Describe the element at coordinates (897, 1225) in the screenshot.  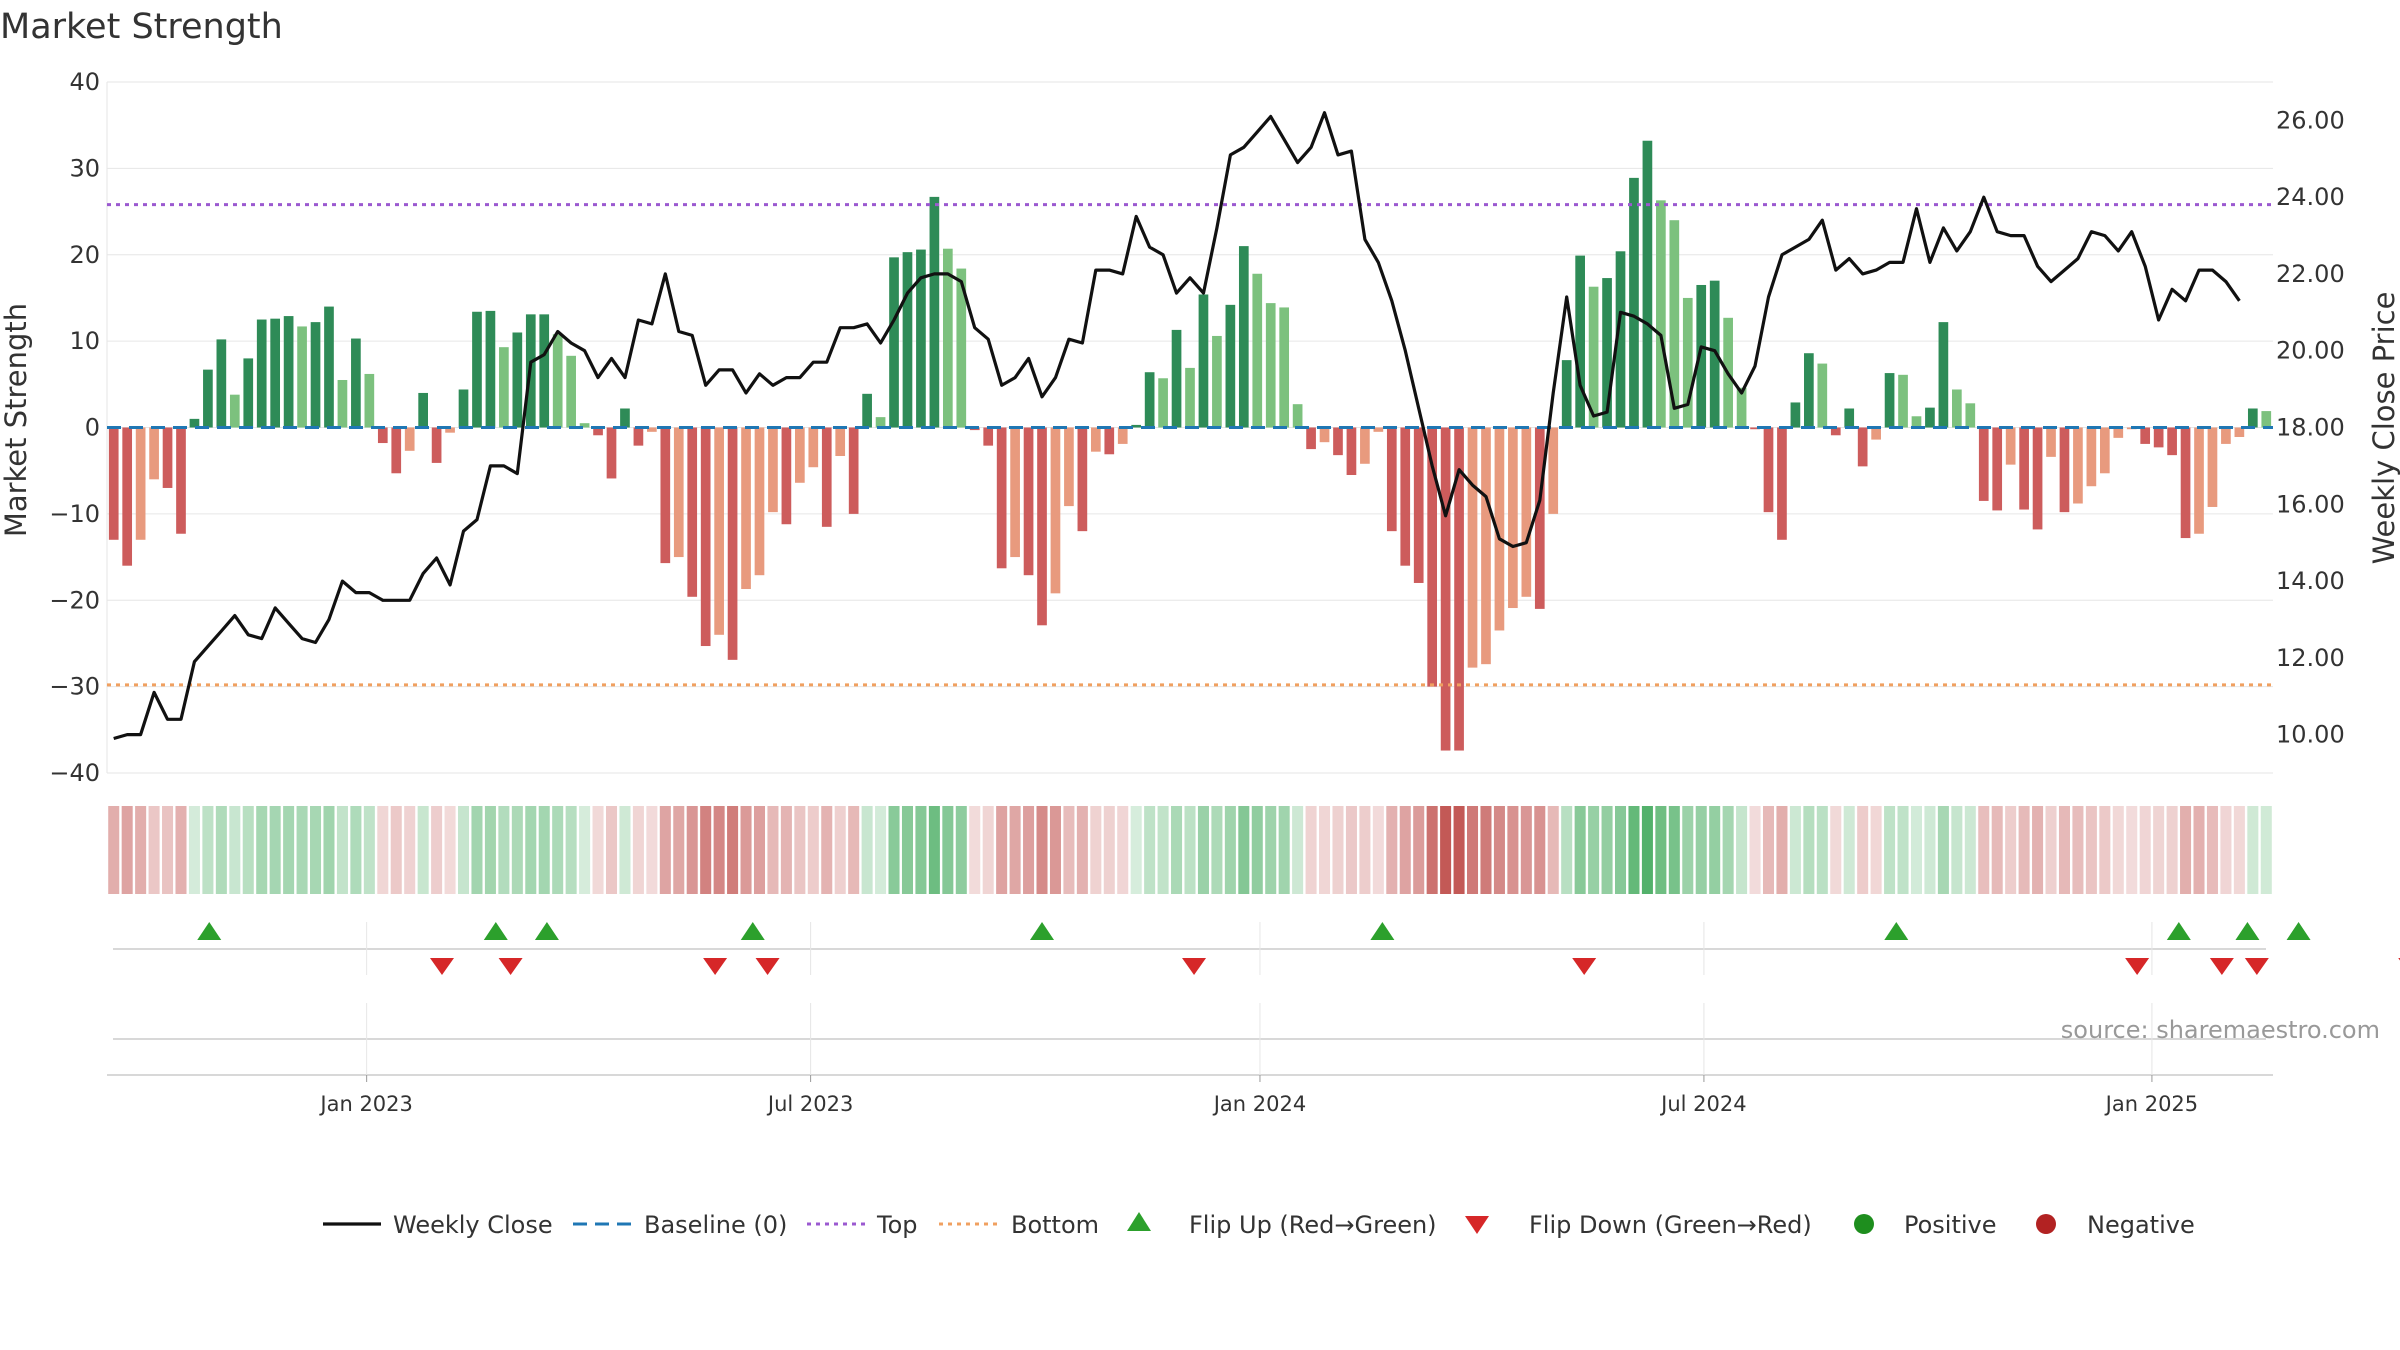
I see `legend-label-top: Top` at that location.